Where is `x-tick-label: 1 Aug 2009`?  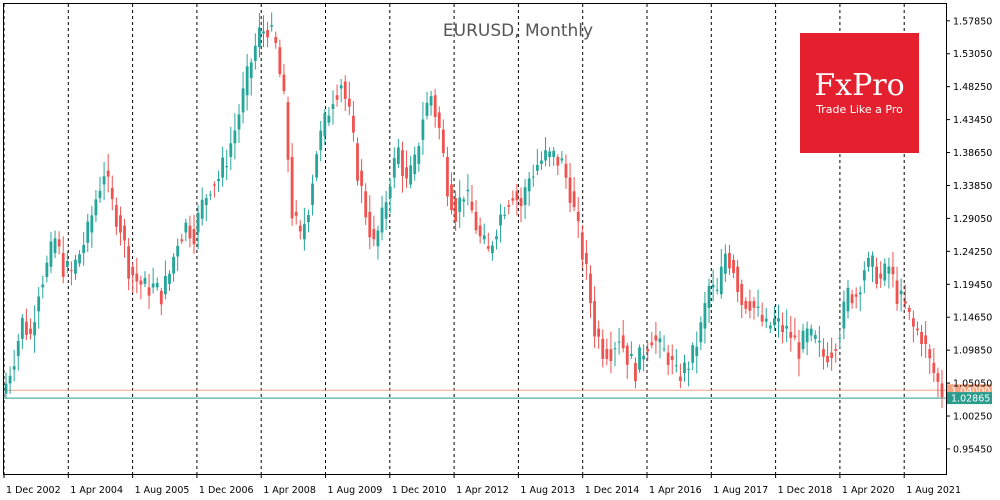
x-tick-label: 1 Aug 2009 is located at coordinates (355, 490).